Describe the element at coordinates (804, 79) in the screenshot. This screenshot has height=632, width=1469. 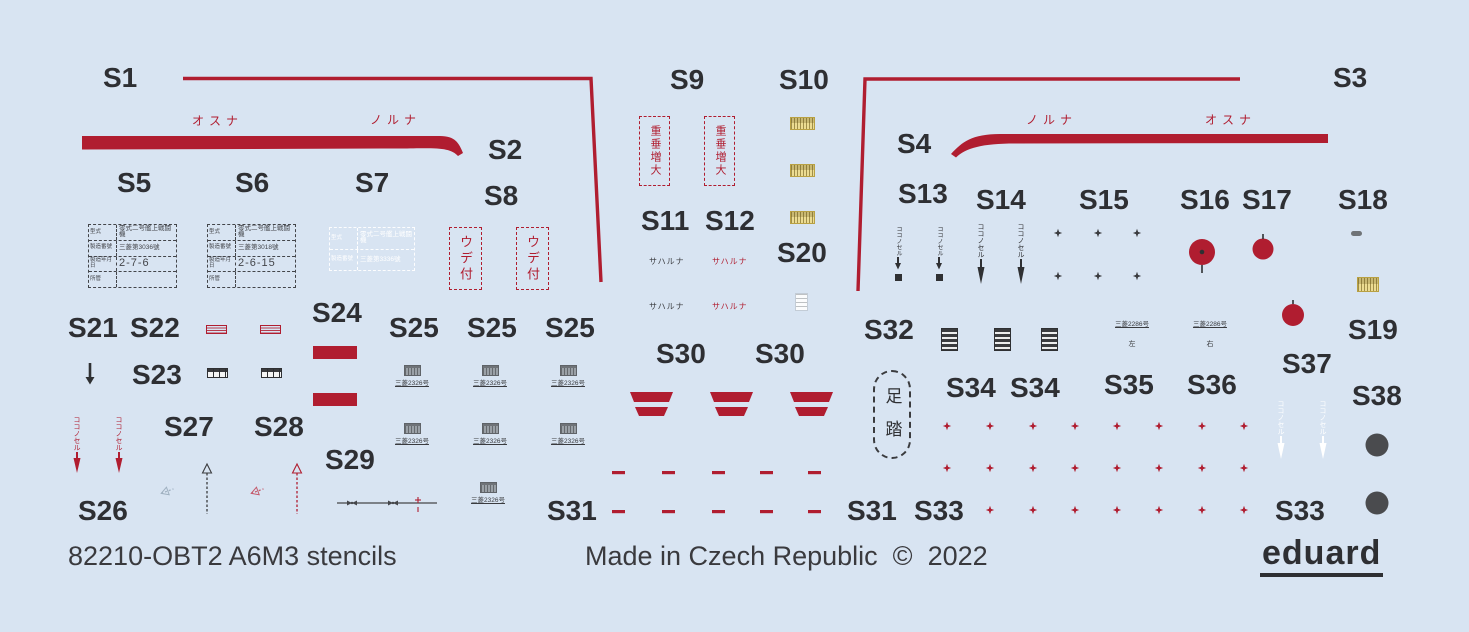
I see `part-label-s10: S10` at that location.